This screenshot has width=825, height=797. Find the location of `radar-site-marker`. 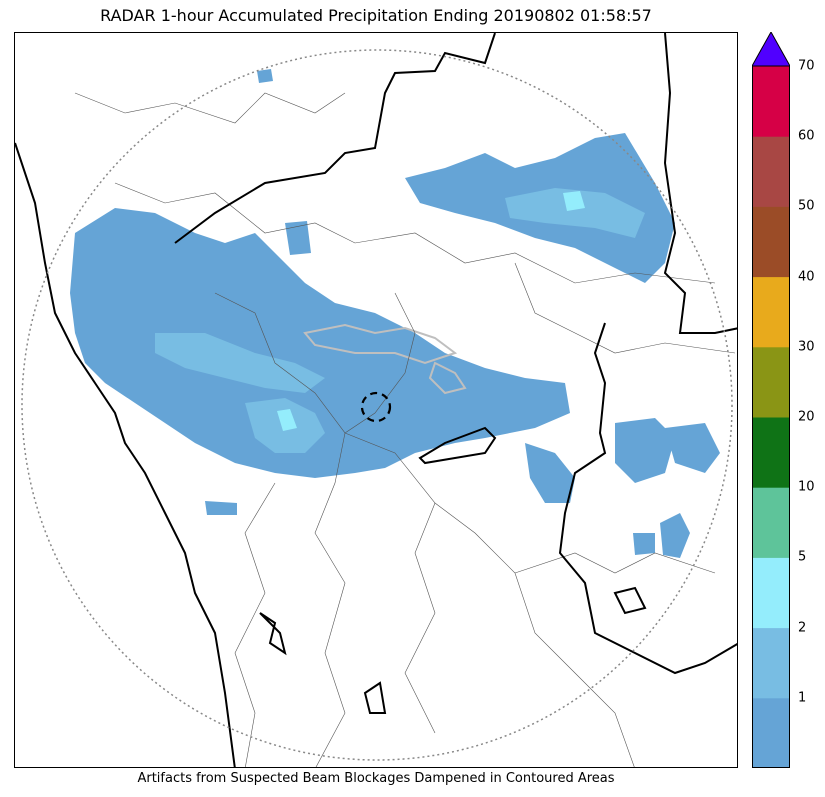

radar-site-marker is located at coordinates (376, 407).